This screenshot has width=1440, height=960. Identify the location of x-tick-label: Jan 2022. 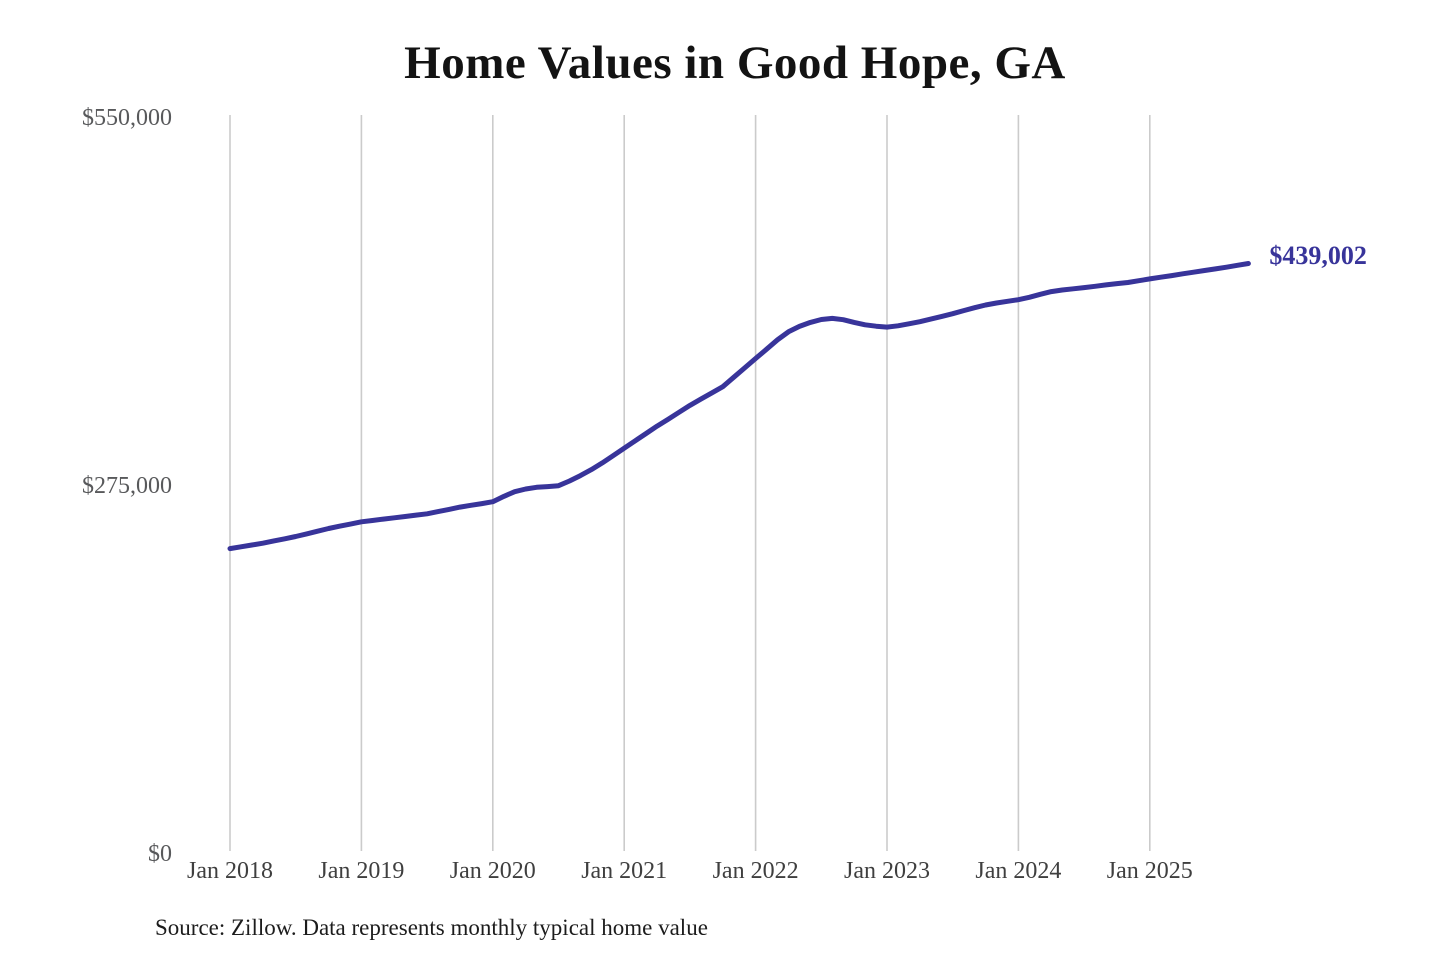
(755, 871).